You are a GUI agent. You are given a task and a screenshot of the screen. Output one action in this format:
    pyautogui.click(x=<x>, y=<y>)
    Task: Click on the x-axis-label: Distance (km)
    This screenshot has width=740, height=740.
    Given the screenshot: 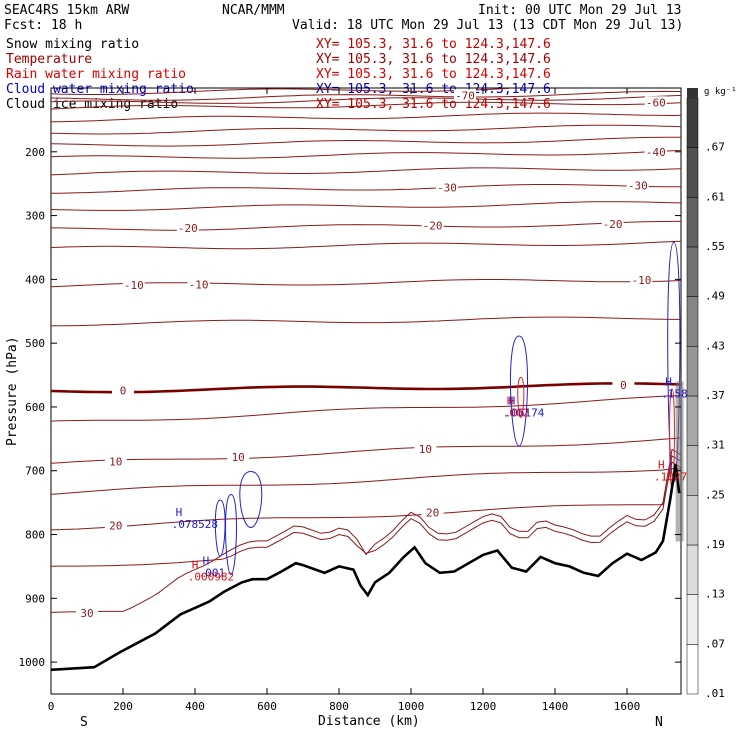 What is the action you would take?
    pyautogui.click(x=369, y=721)
    